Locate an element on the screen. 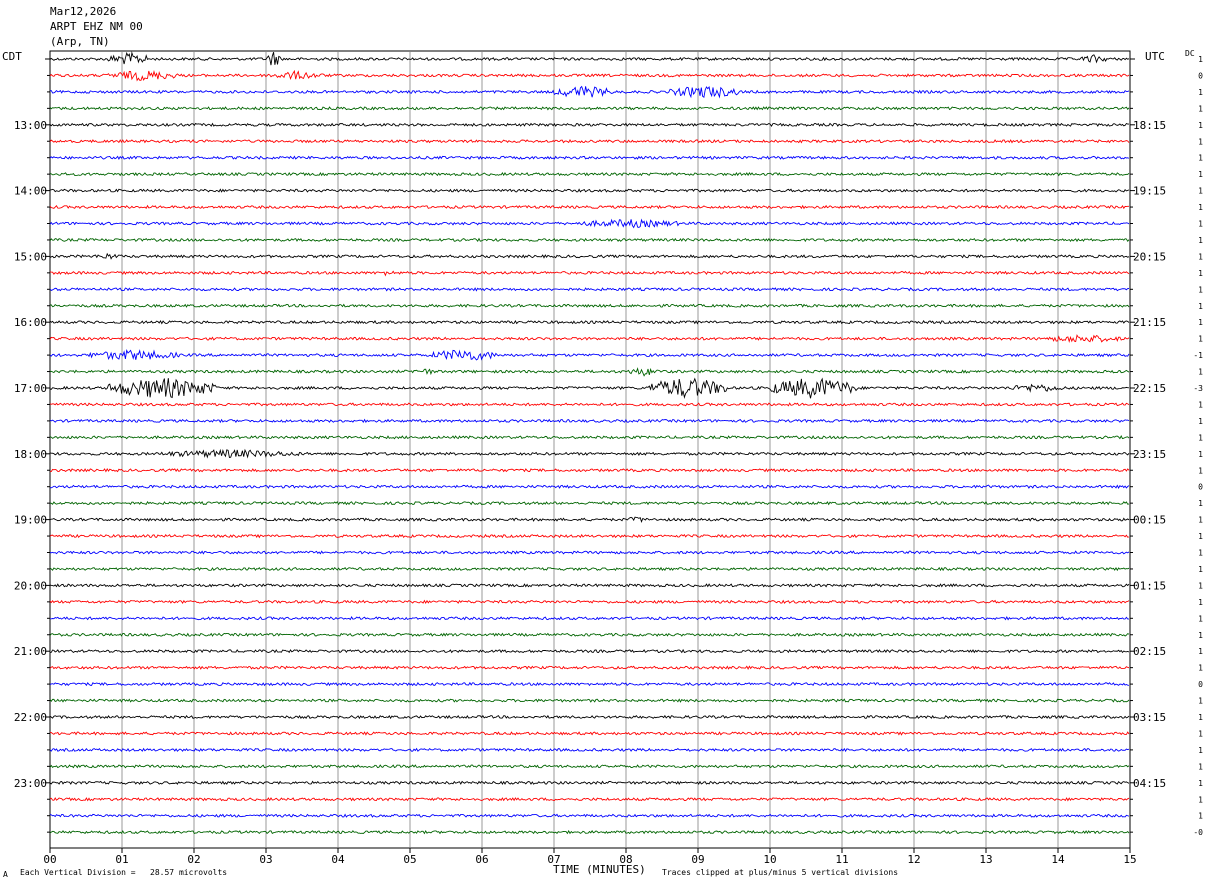 The width and height of the screenshot is (1210, 886). dc-offset-label: -1 is located at coordinates (1198, 355).